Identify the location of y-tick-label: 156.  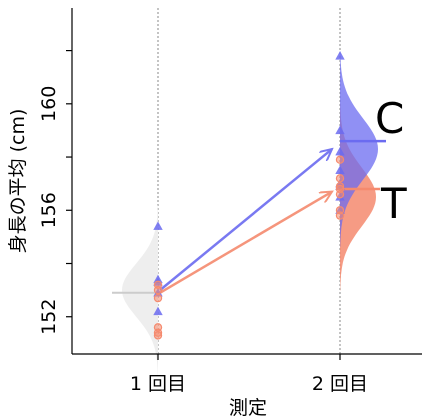
(49, 210).